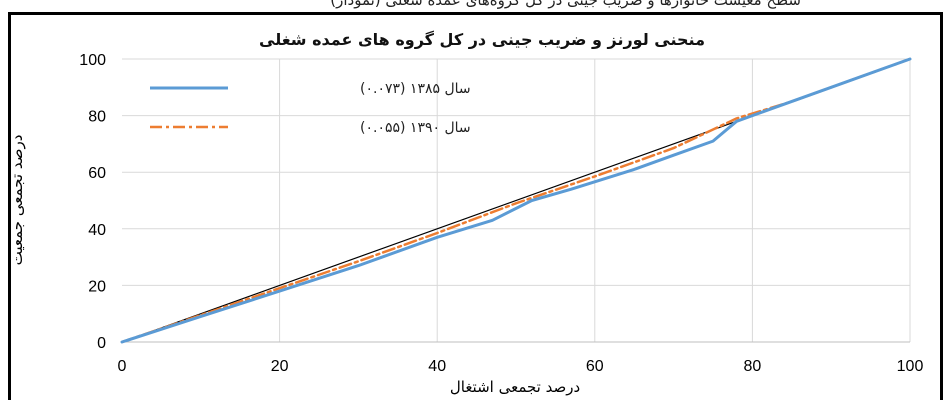  I want to click on y-tick-label: 60, so click(97, 173).